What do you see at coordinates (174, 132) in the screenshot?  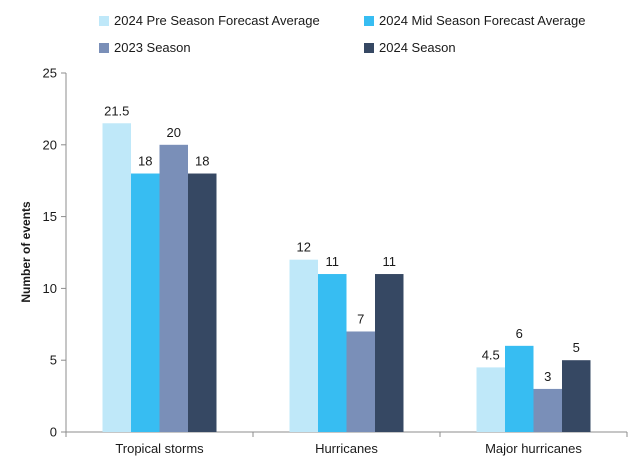 I see `data-label: 20` at bounding box center [174, 132].